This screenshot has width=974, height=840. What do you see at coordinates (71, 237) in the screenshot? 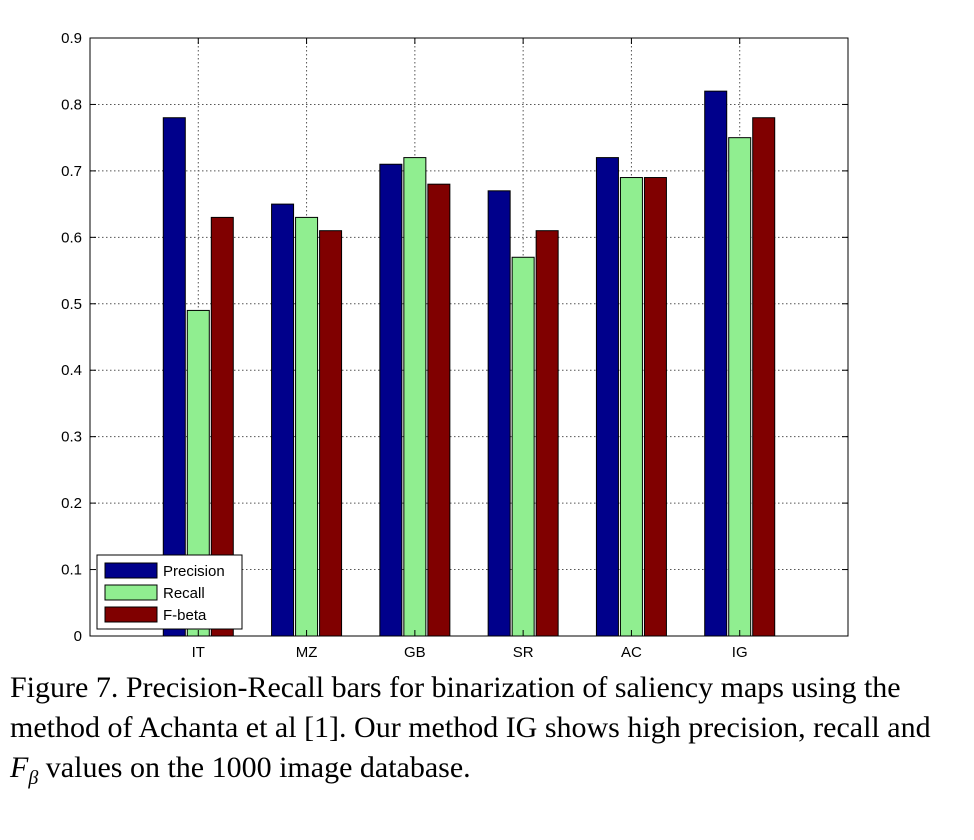
I see `y-tick-label: 0.6` at bounding box center [71, 237].